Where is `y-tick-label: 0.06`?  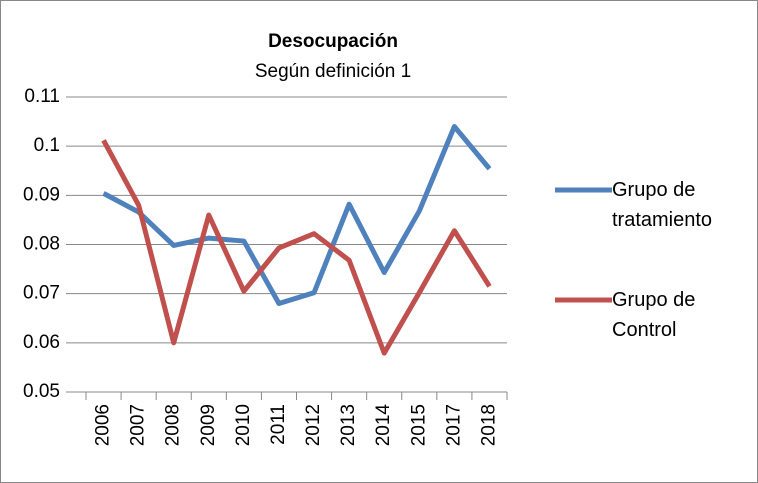 y-tick-label: 0.06 is located at coordinates (41, 342).